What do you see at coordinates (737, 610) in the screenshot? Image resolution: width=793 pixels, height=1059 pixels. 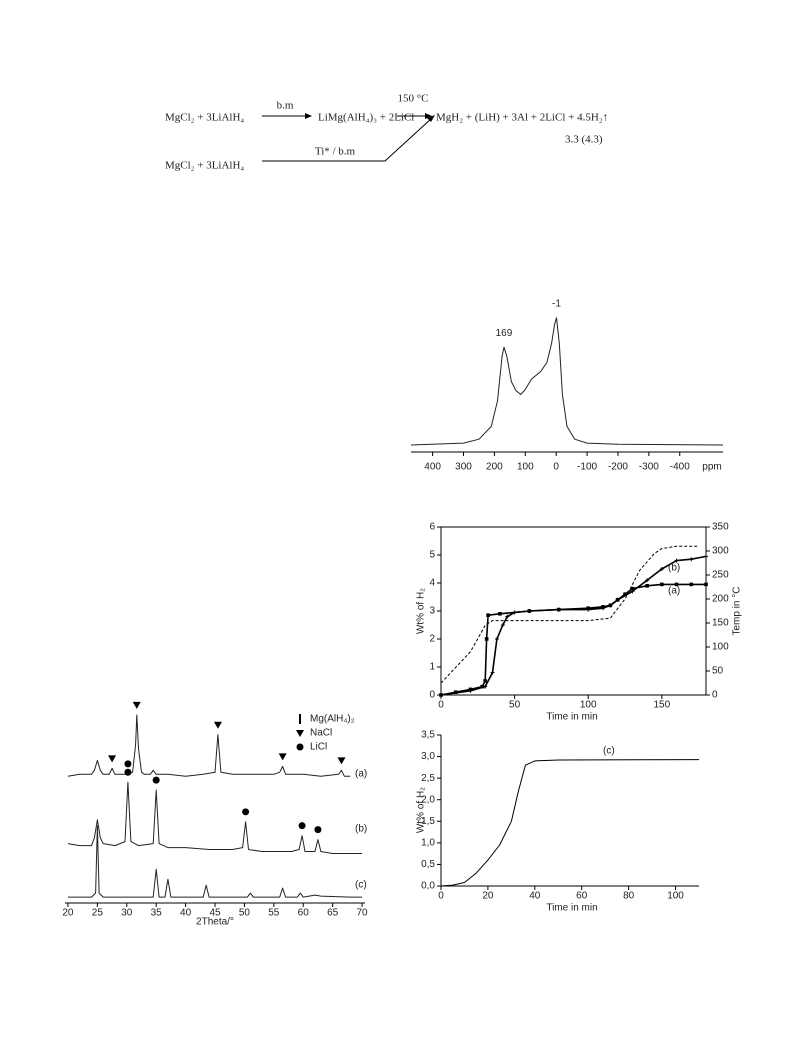 I see `y2-axis-label: Temp in °C` at bounding box center [737, 610].